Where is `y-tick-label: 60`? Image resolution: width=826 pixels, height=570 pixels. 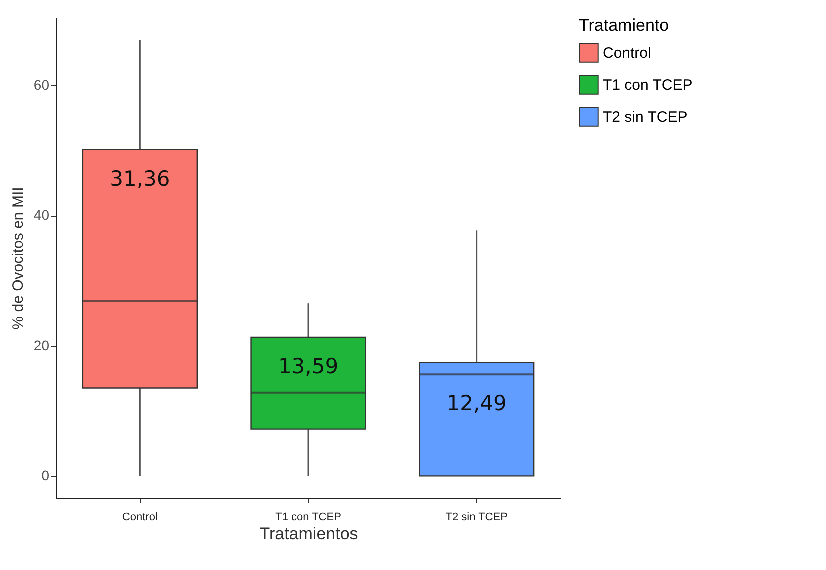 y-tick-label: 60 is located at coordinates (42, 84).